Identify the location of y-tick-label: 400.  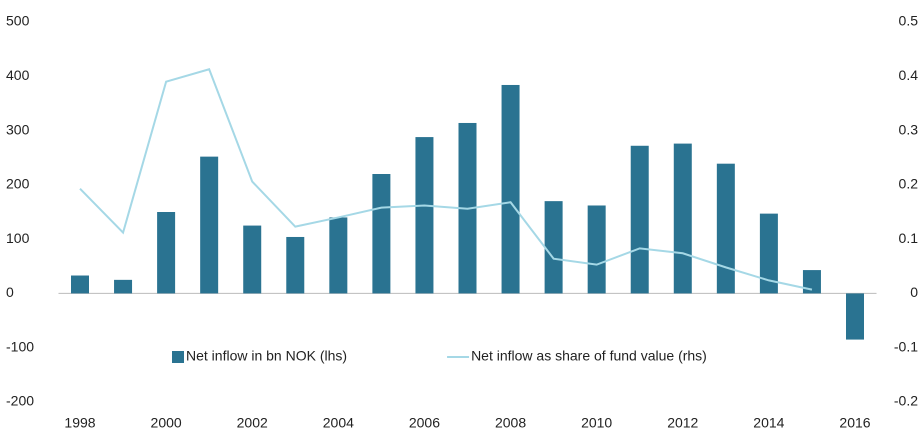
(18, 75).